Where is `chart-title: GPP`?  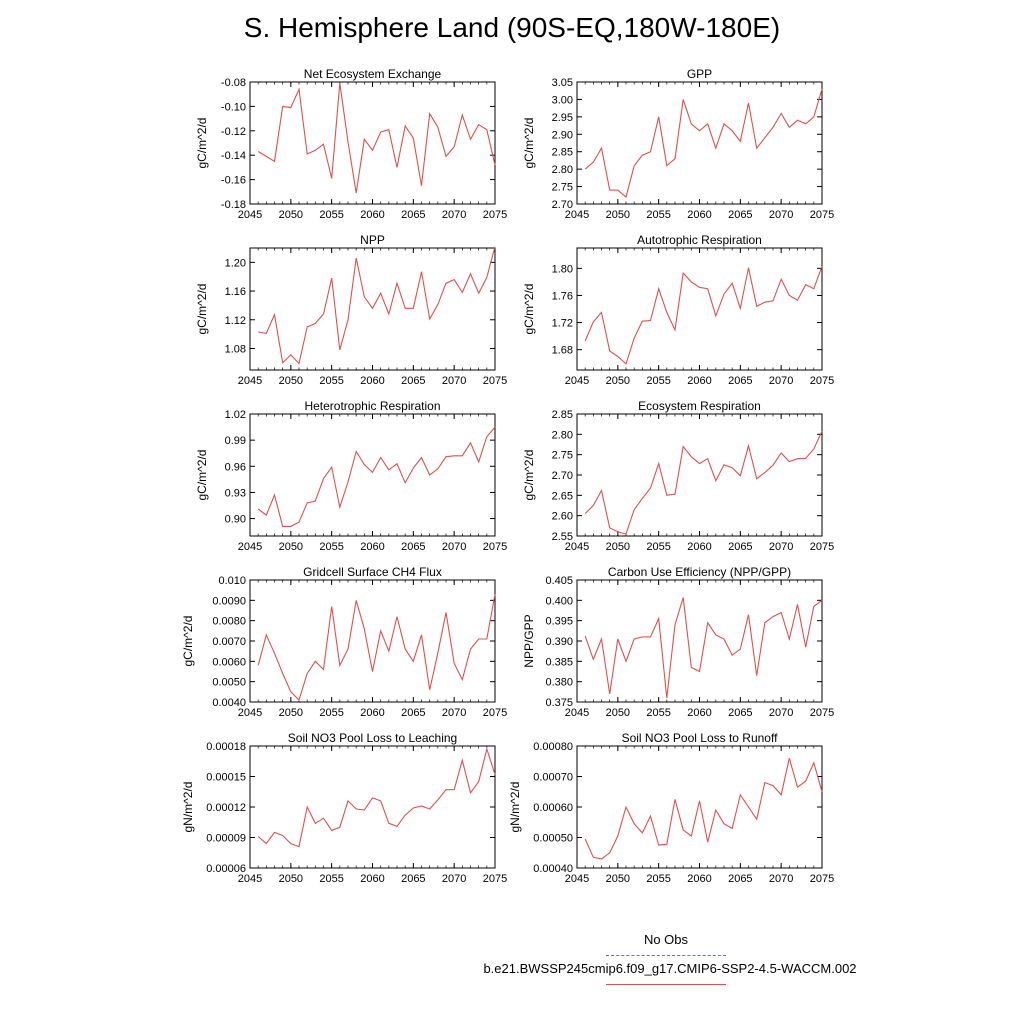
chart-title: GPP is located at coordinates (699, 74).